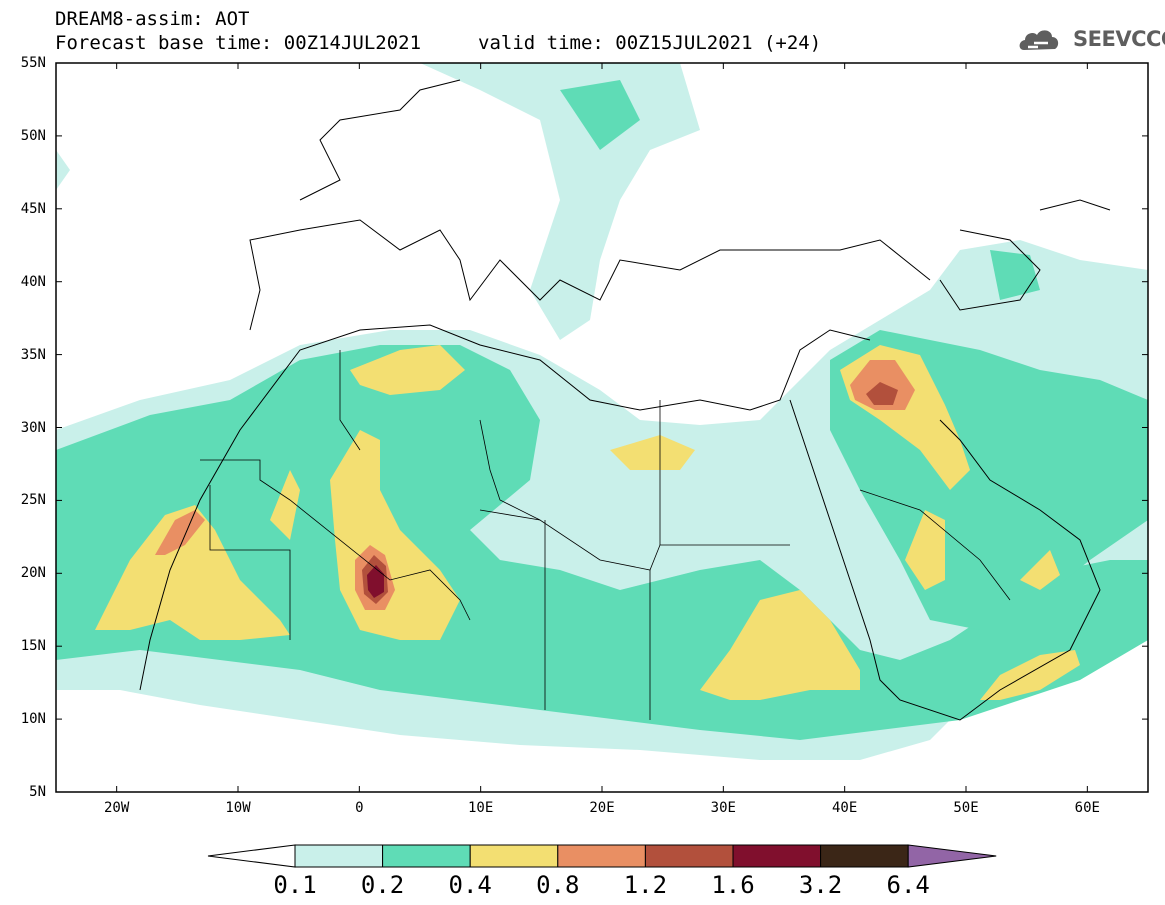  Describe the element at coordinates (33, 573) in the screenshot. I see `lat-label: 20N` at that location.